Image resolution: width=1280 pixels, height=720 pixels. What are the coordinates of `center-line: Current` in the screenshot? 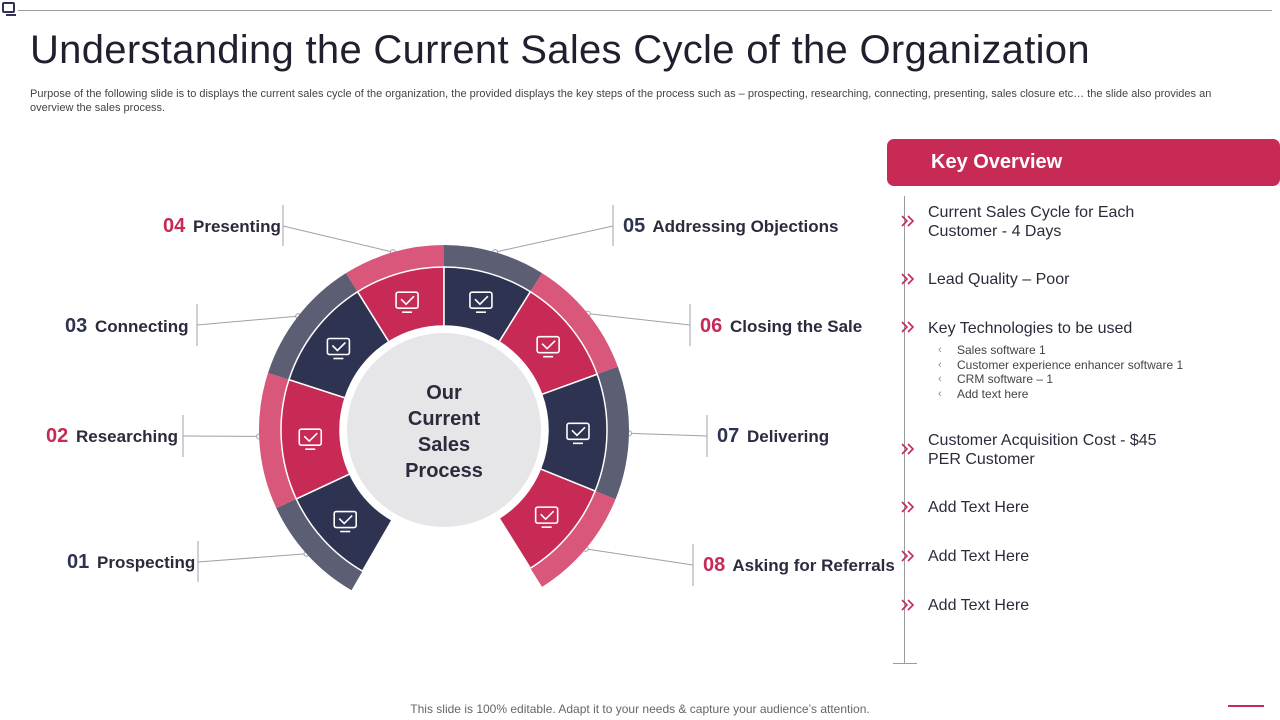 It's located at (444, 419).